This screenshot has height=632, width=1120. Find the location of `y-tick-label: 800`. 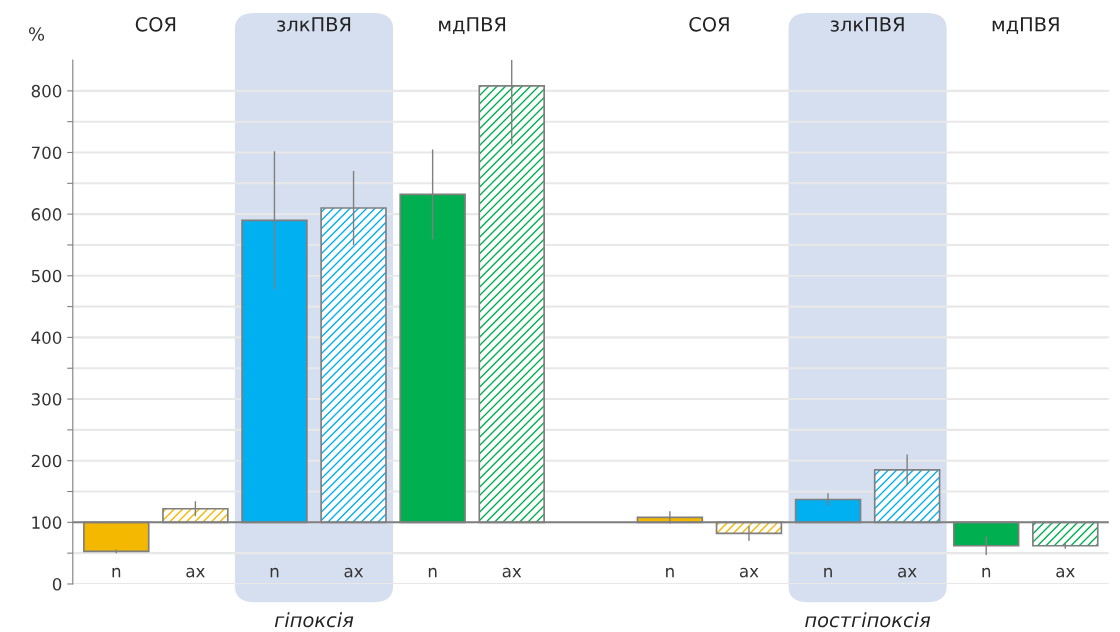

y-tick-label: 800 is located at coordinates (46, 91).